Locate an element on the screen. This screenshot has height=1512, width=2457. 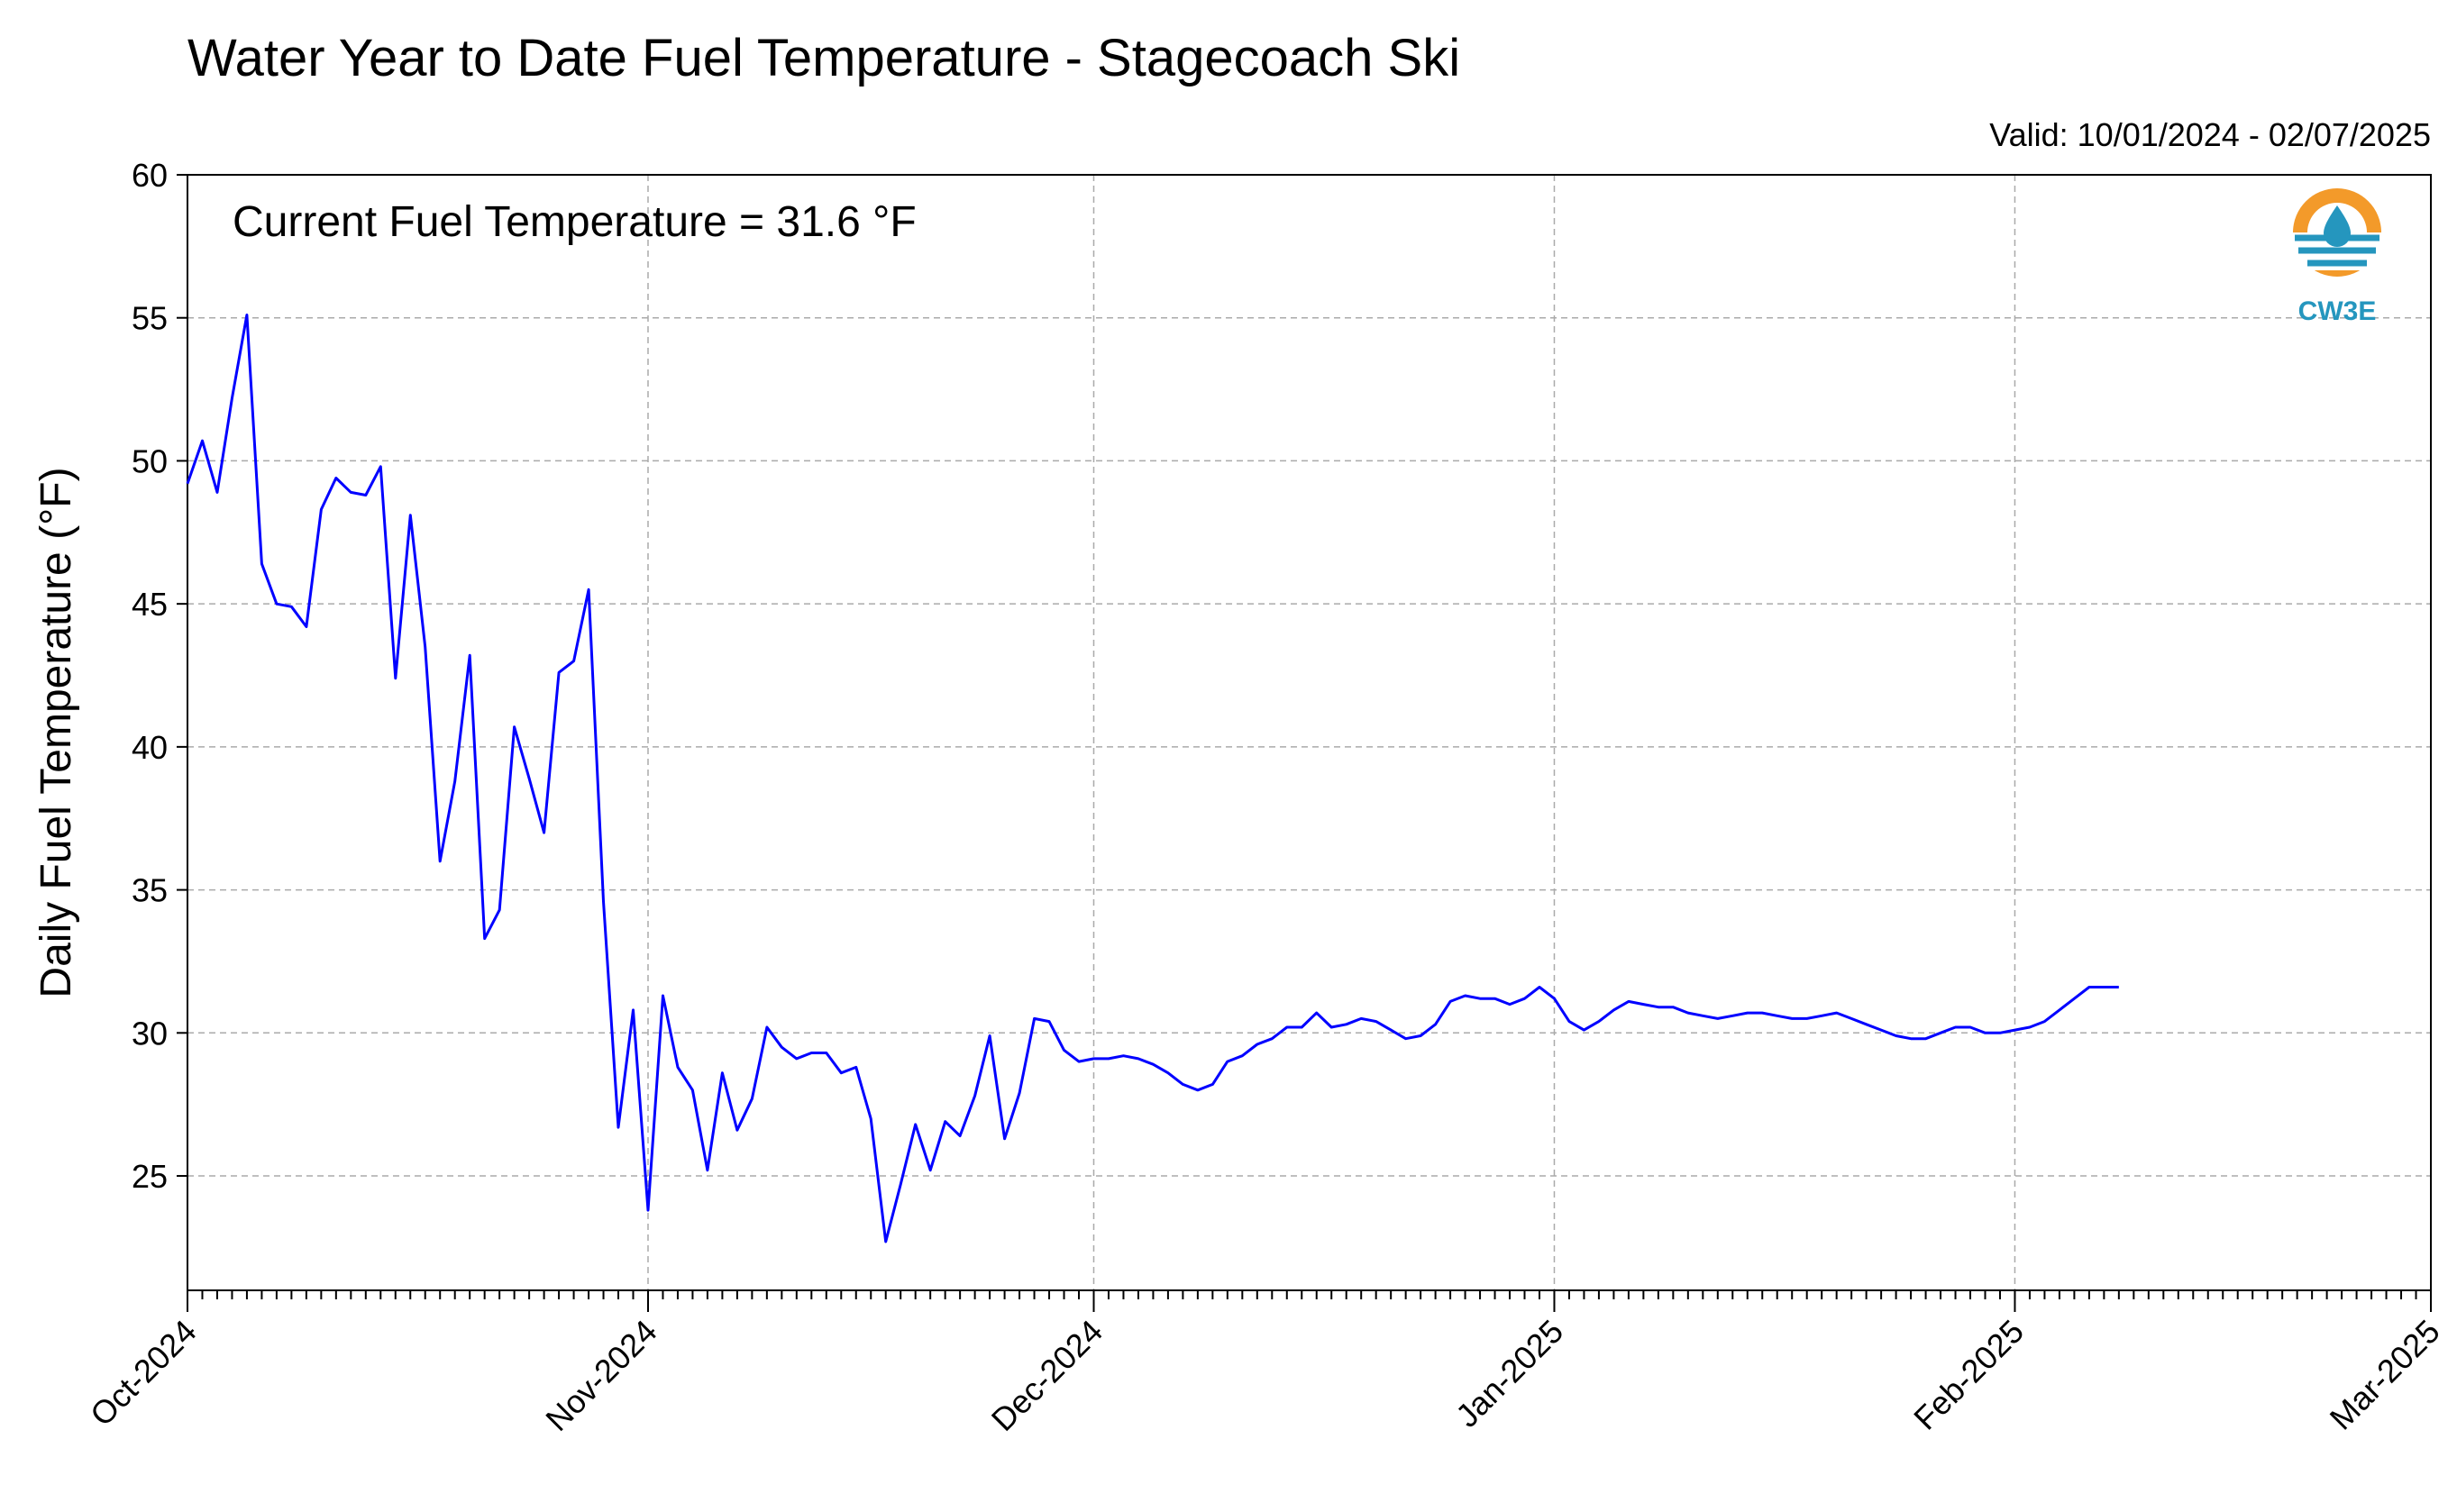
water-drop-icon is located at coordinates (2337, 226).